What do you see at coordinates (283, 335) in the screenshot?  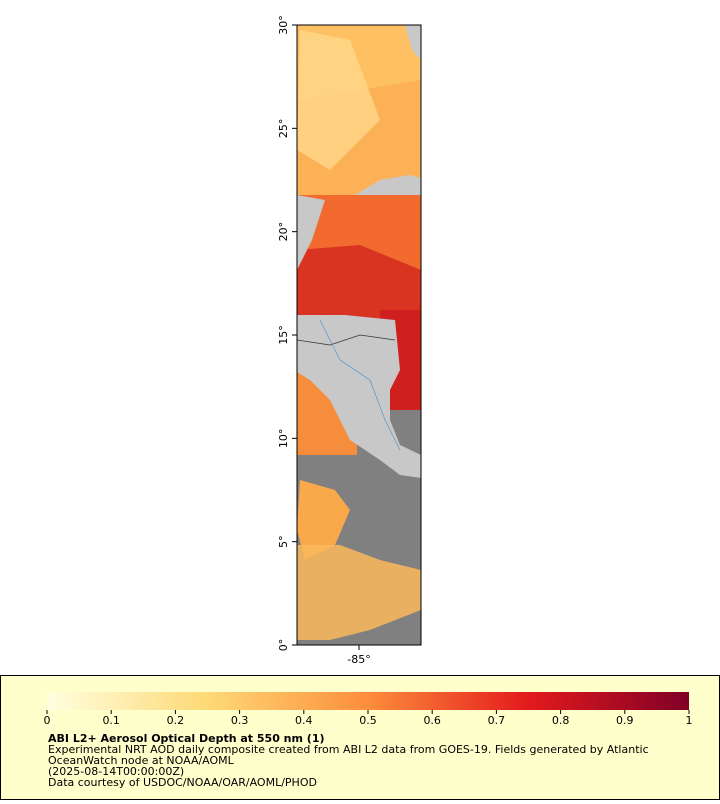 I see `y-tick-label: 15°` at bounding box center [283, 335].